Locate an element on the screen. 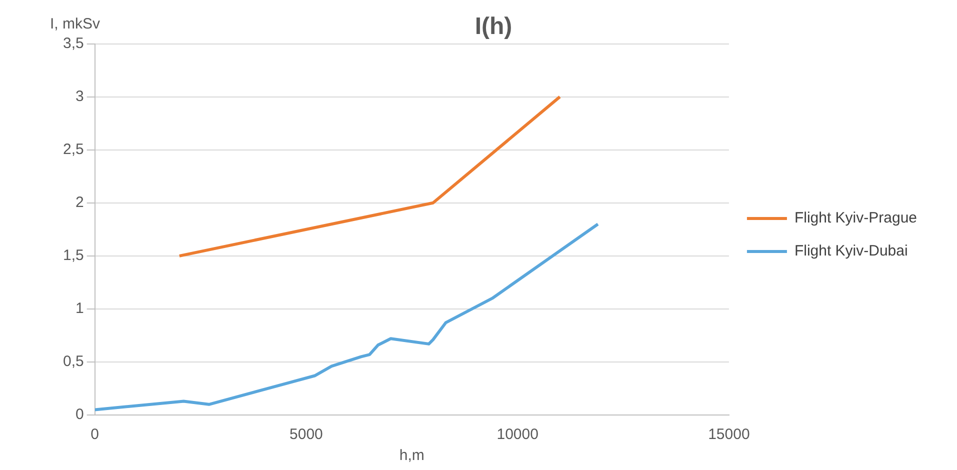  y-tick-label: 2,5 is located at coordinates (73, 149).